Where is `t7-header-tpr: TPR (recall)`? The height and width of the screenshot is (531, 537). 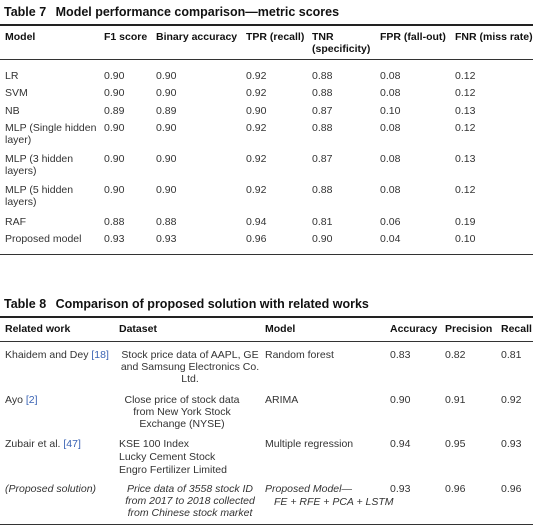 t7-header-tpr: TPR (recall) is located at coordinates (275, 37).